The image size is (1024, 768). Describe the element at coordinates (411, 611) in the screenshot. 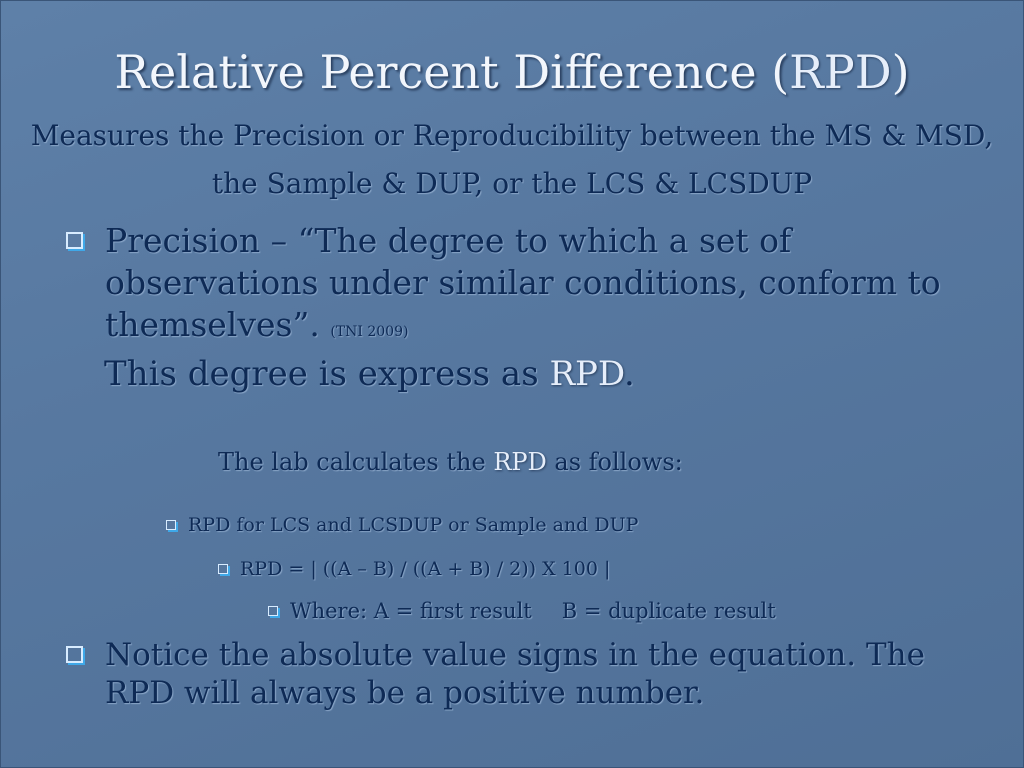

I see `where-a: Where: A = first result` at that location.